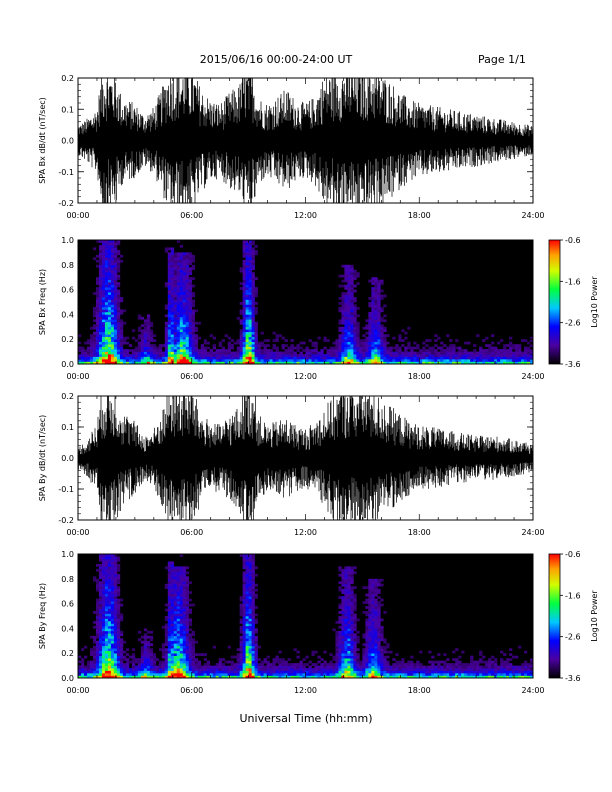 This screenshot has height=792, width=612. What do you see at coordinates (42, 140) in the screenshot?
I see `y-axis-label: SPA Bx dB/dt (nT/sec)` at bounding box center [42, 140].